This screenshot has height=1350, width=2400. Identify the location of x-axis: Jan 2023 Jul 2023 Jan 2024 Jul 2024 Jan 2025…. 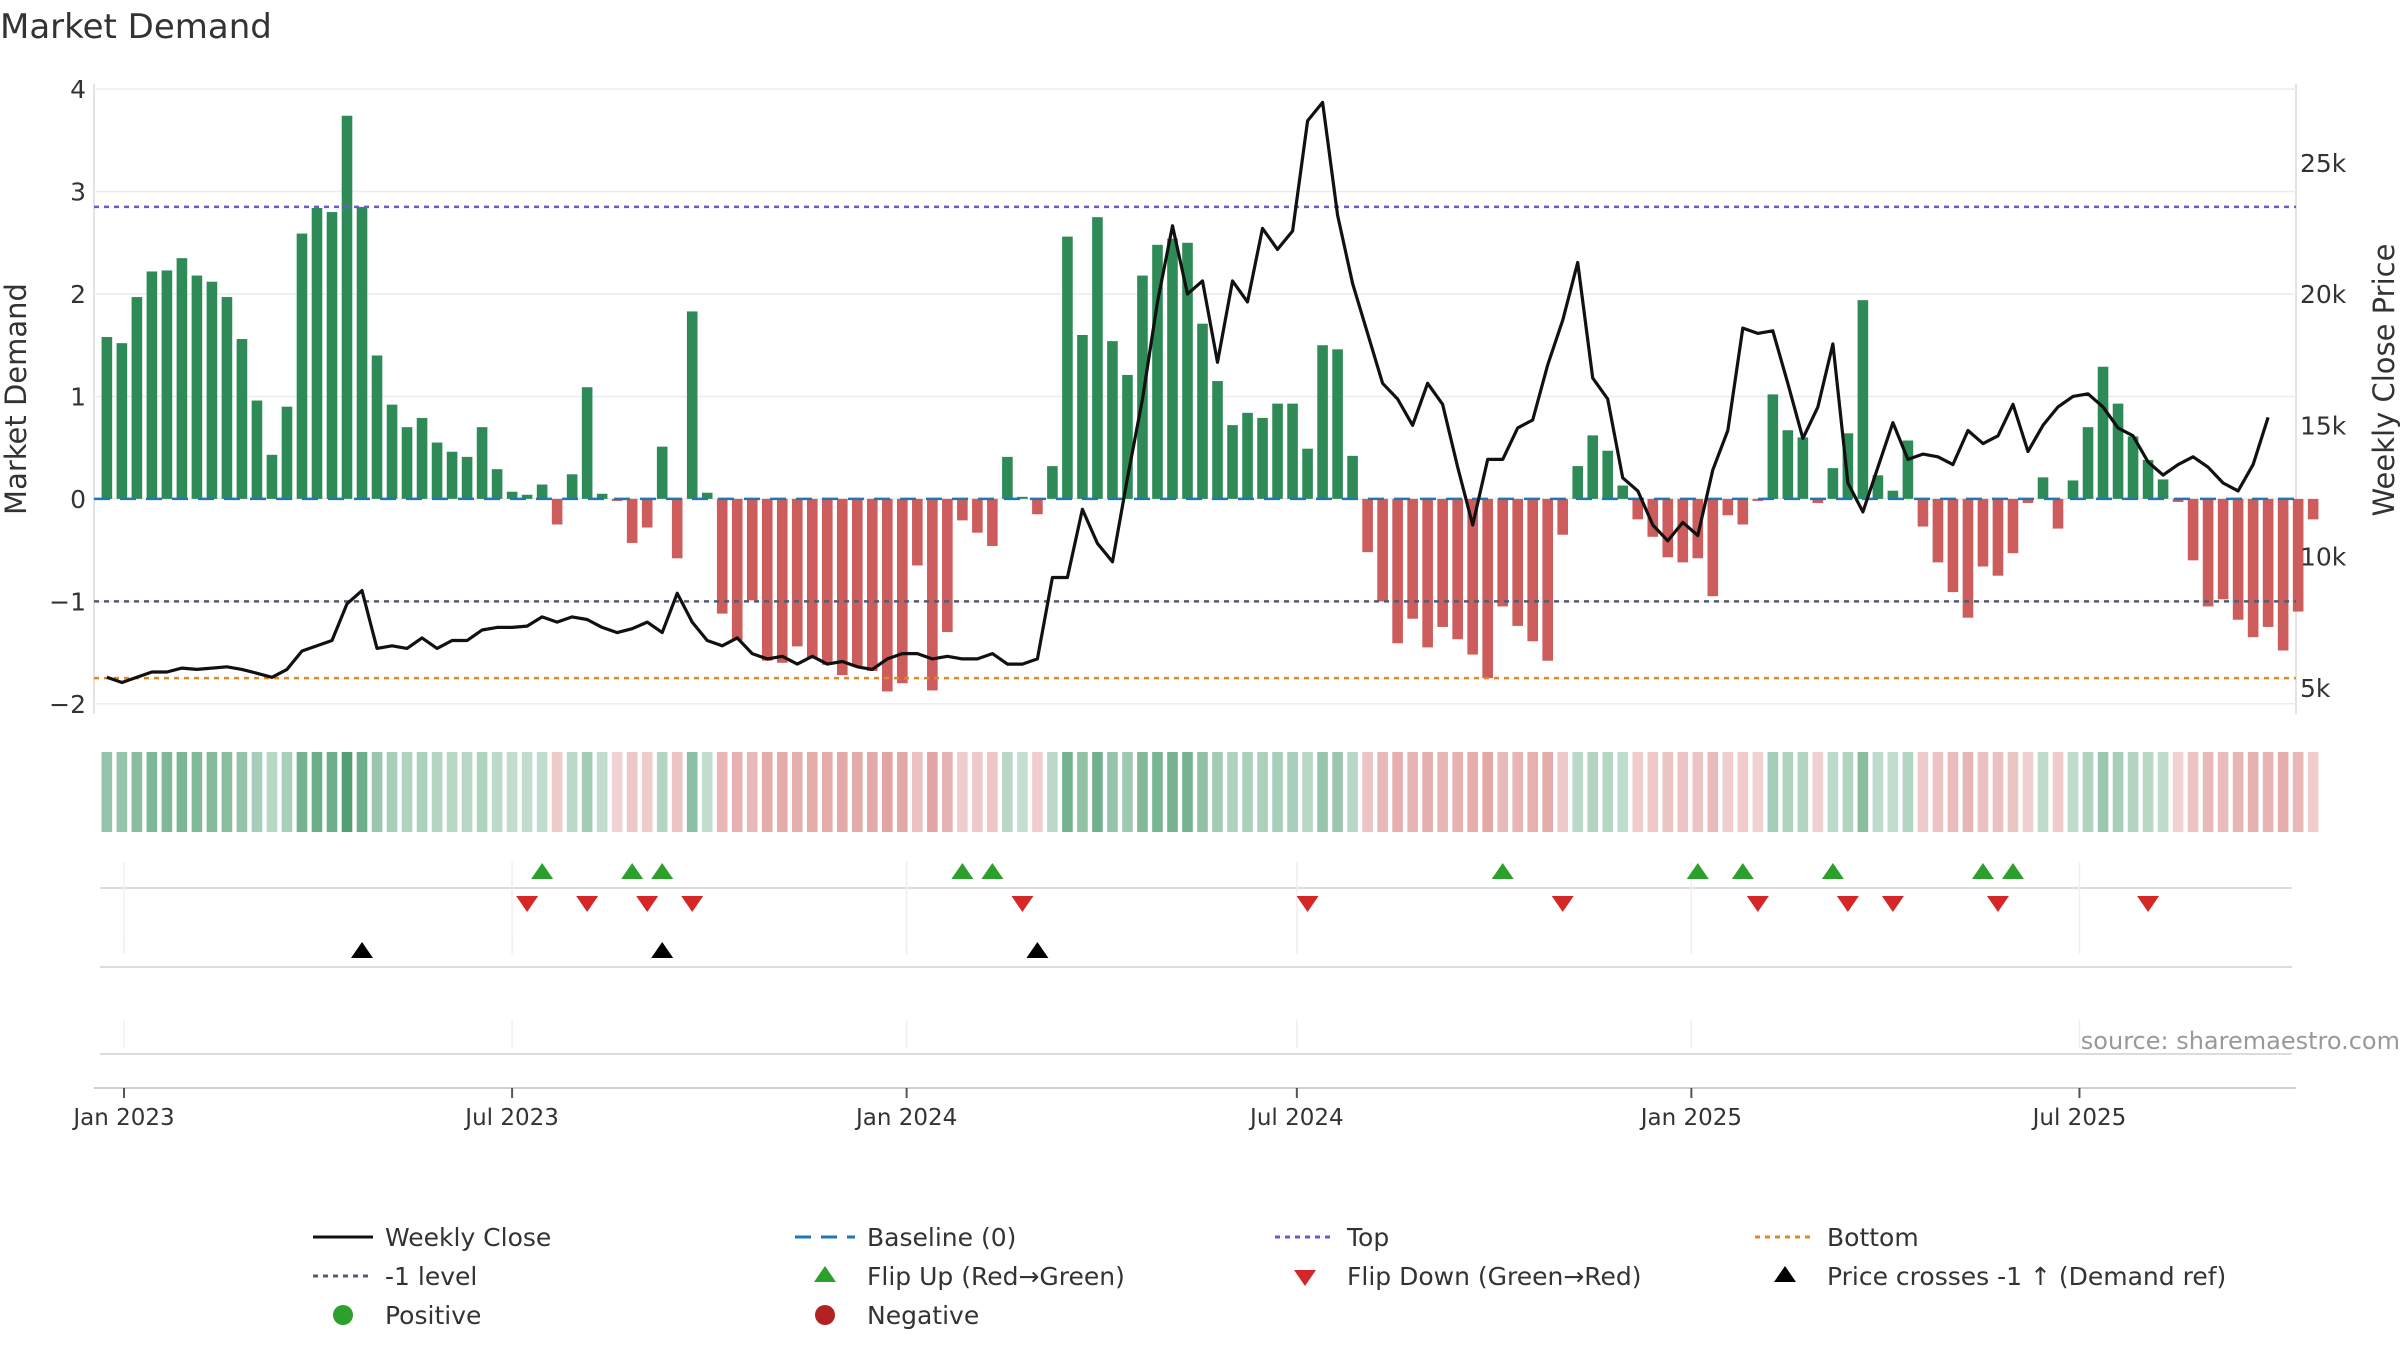
(1183, 1109).